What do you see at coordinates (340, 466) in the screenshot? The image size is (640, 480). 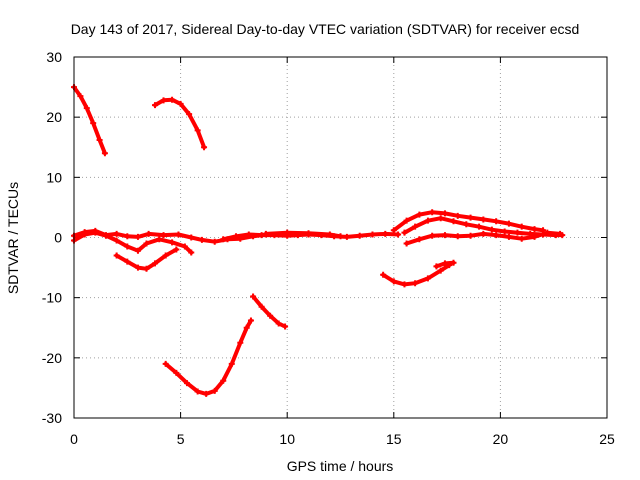 I see `x-axis-label: GPS time / hours` at bounding box center [340, 466].